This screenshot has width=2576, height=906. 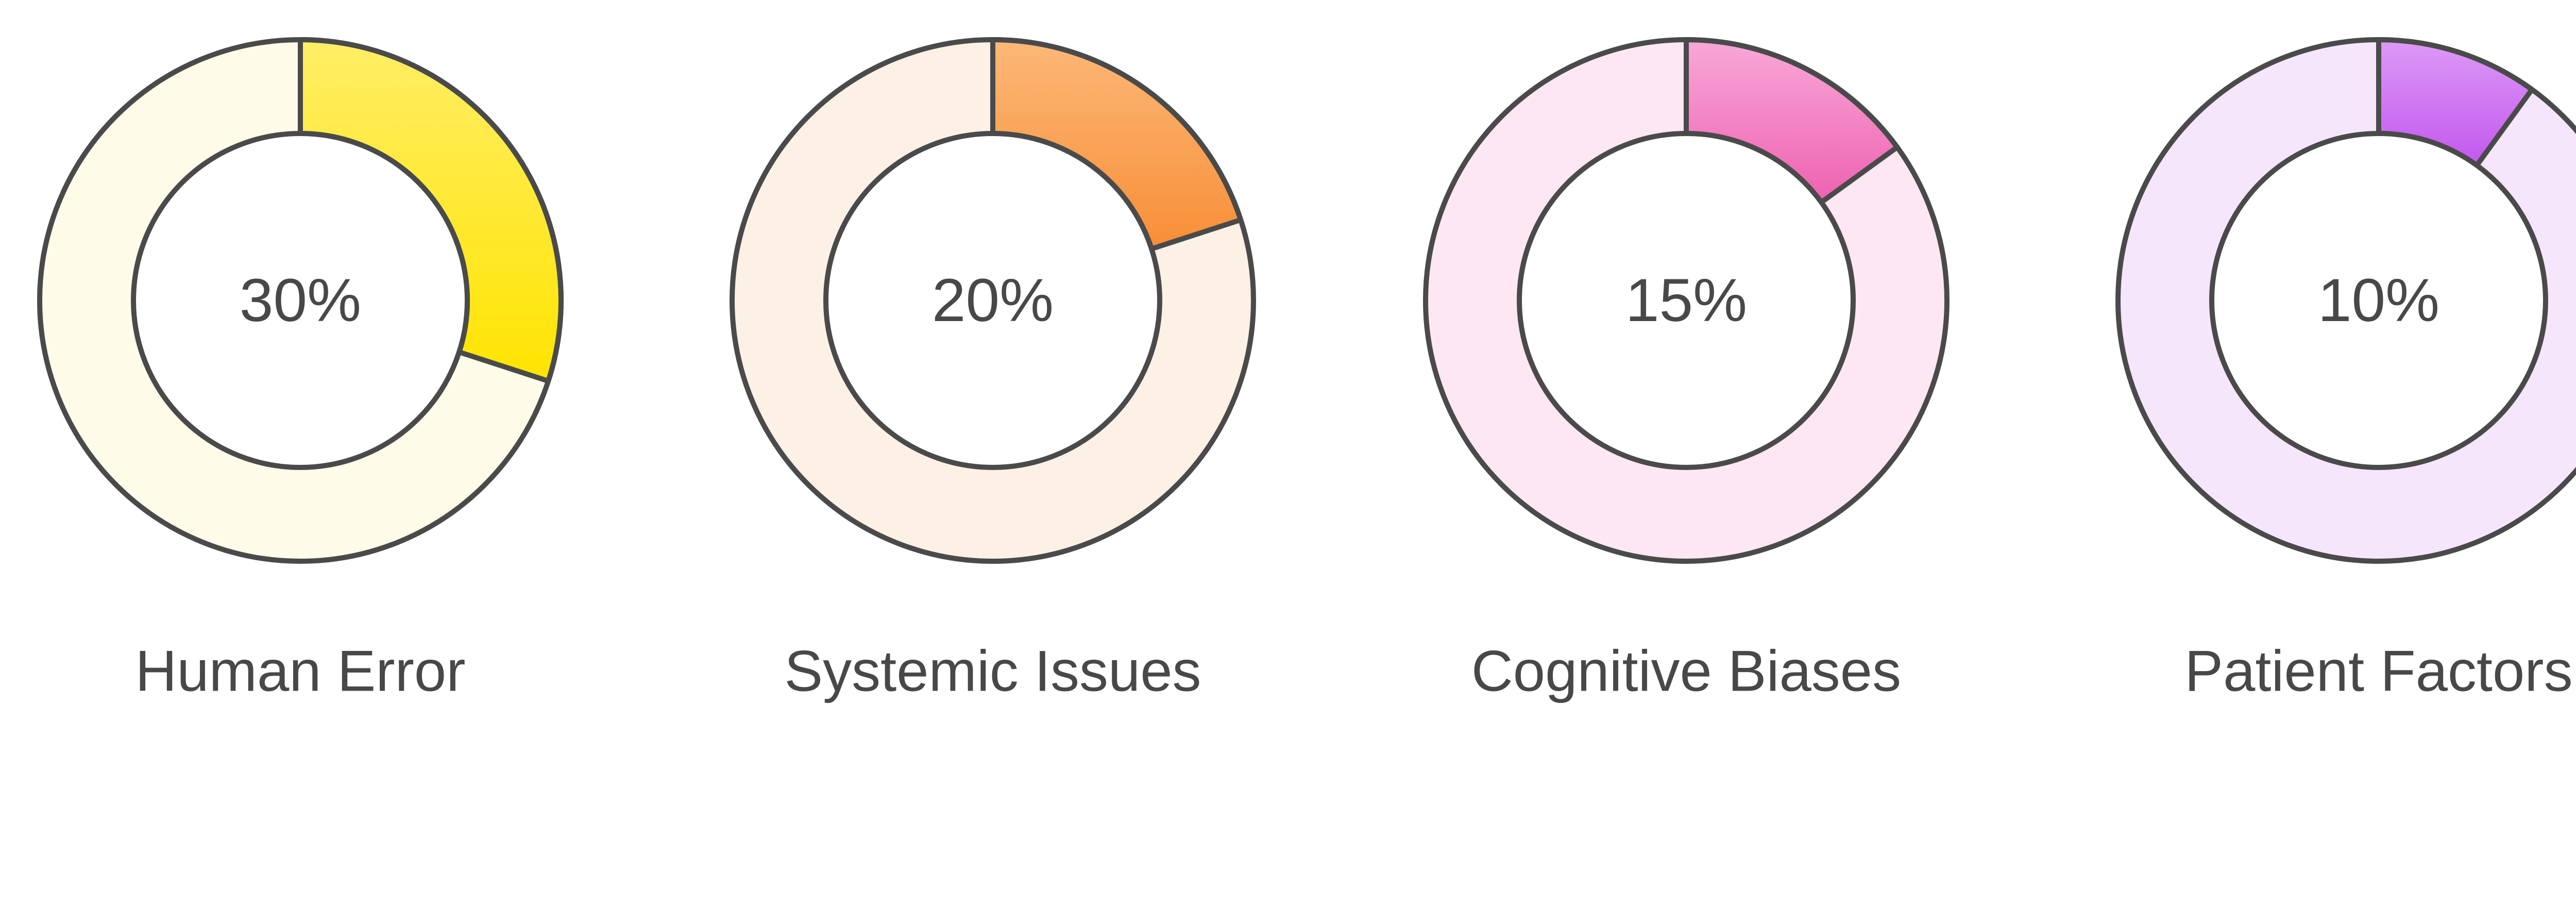 I want to click on donut-value-label: 30%, so click(x=300, y=300).